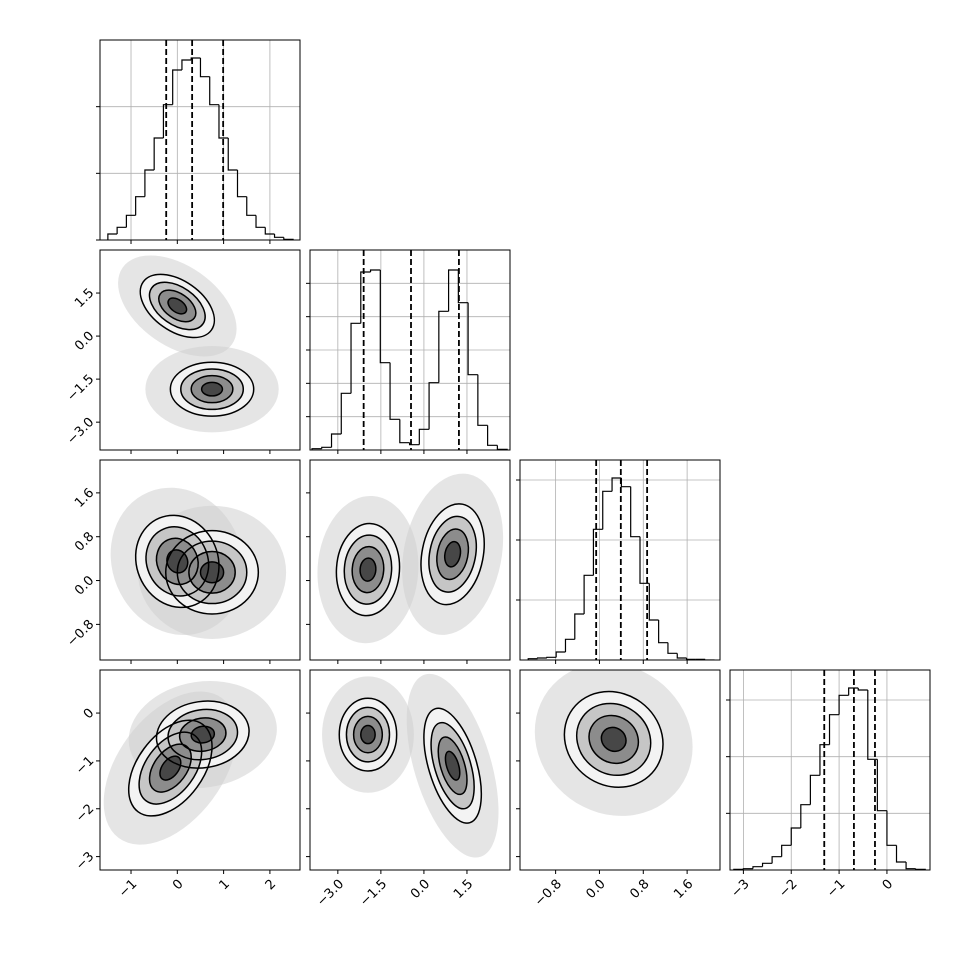 This screenshot has height=970, width=970. Describe the element at coordinates (85, 813) in the screenshot. I see `y-tick-label: −2` at that location.